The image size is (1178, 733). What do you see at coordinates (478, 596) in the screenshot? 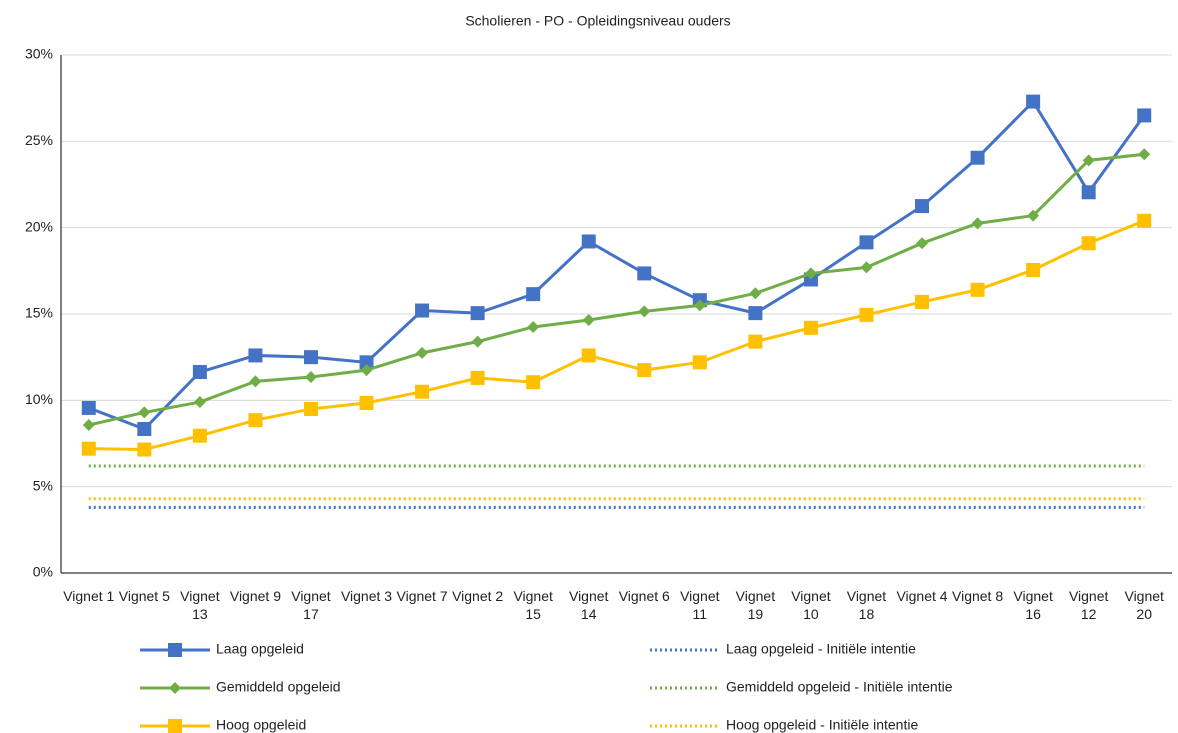
I see `x-tick-label: Vignet 2` at bounding box center [478, 596].